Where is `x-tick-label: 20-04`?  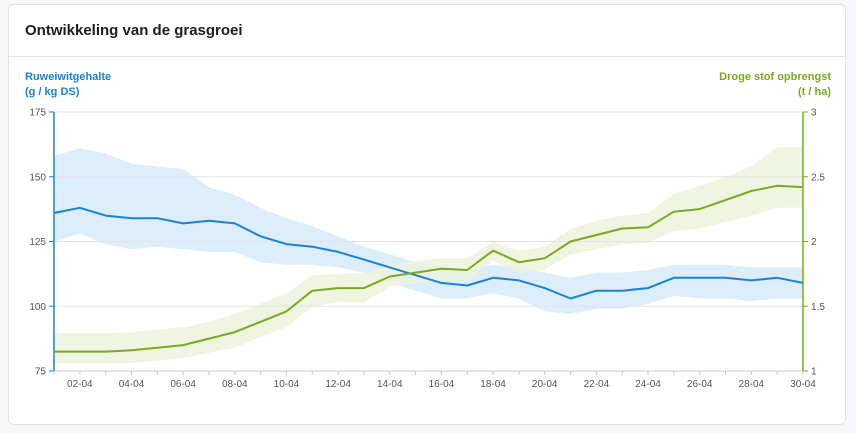 x-tick-label: 20-04 is located at coordinates (545, 384).